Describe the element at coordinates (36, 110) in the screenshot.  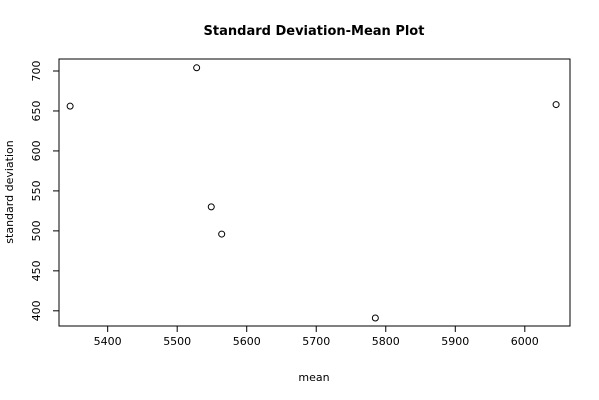
I see `y-tick-label: 650` at that location.